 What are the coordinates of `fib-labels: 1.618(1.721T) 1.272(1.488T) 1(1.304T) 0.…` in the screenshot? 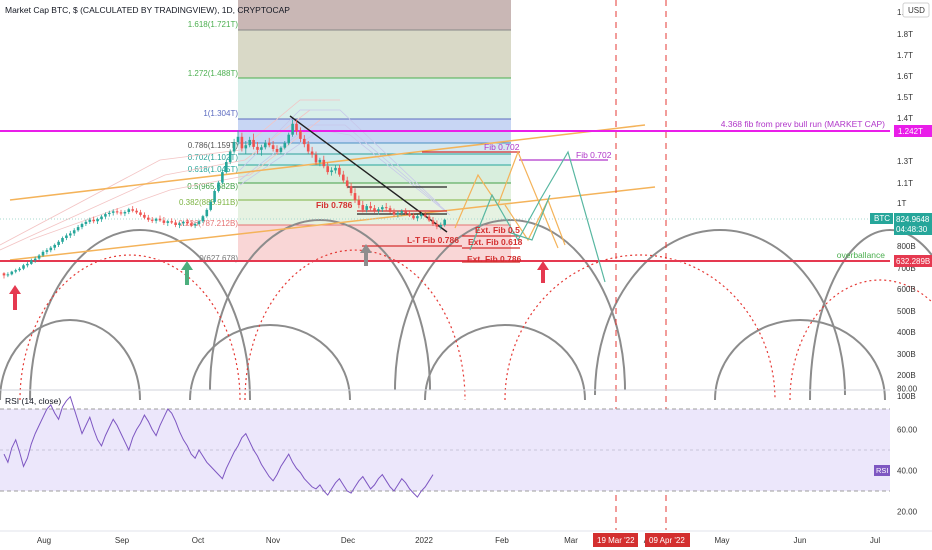 It's located at (208, 141).